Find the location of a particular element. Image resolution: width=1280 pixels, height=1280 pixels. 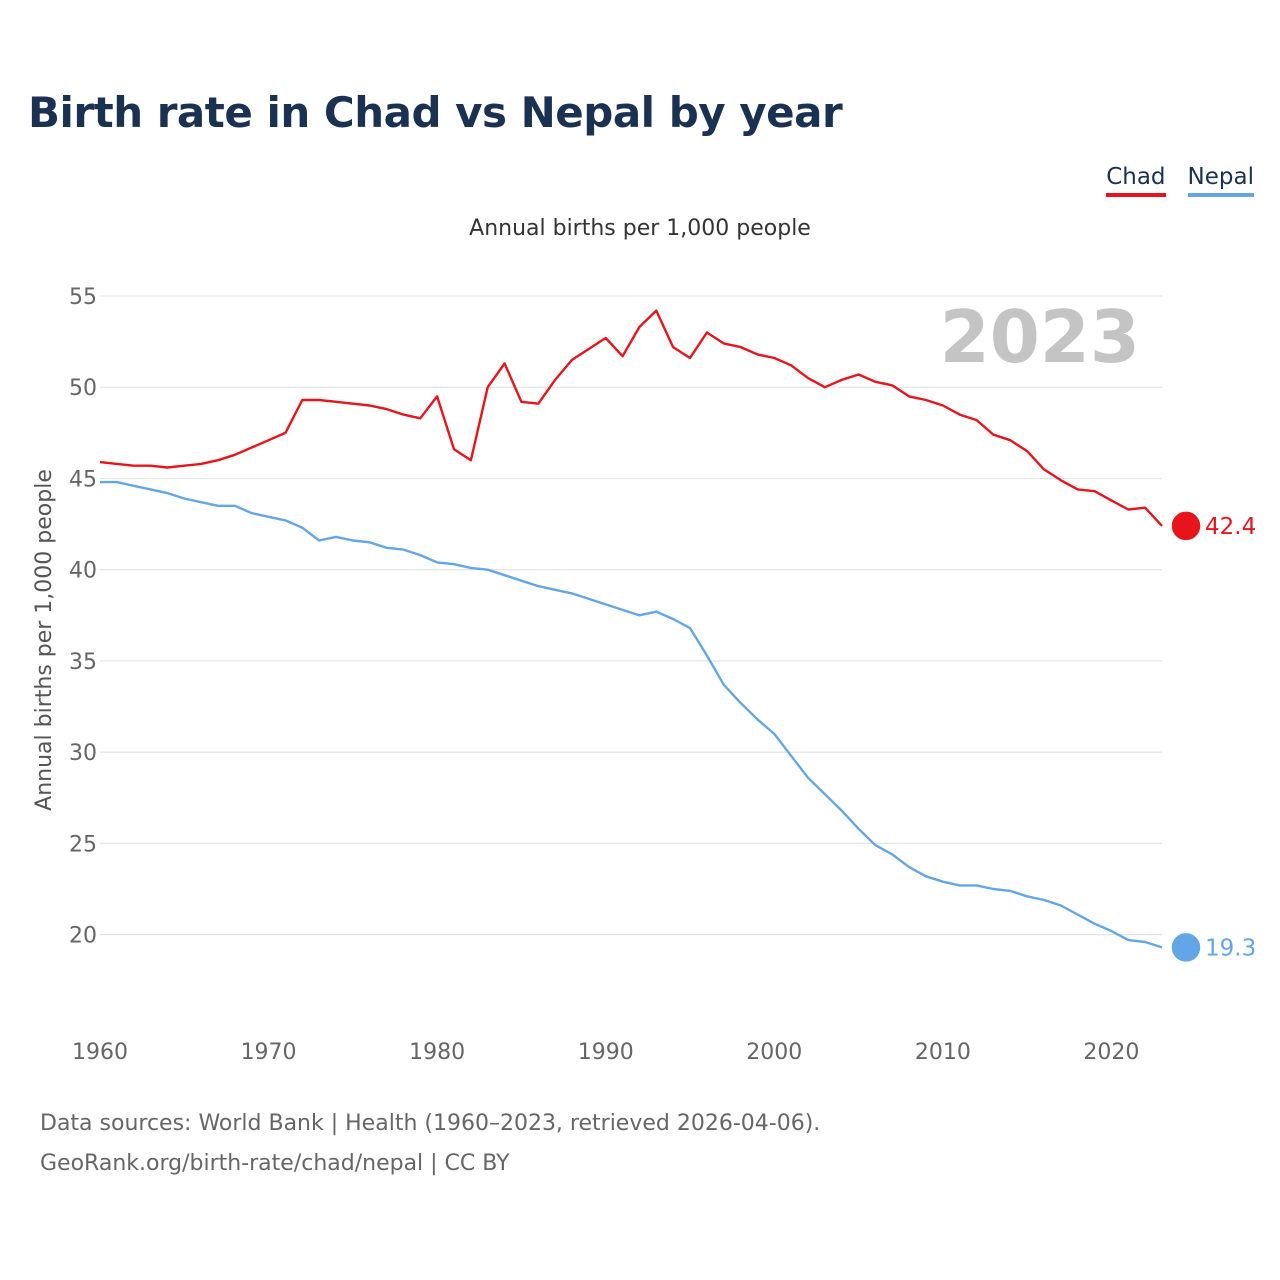

y-tick-label: 45 is located at coordinates (83, 479).